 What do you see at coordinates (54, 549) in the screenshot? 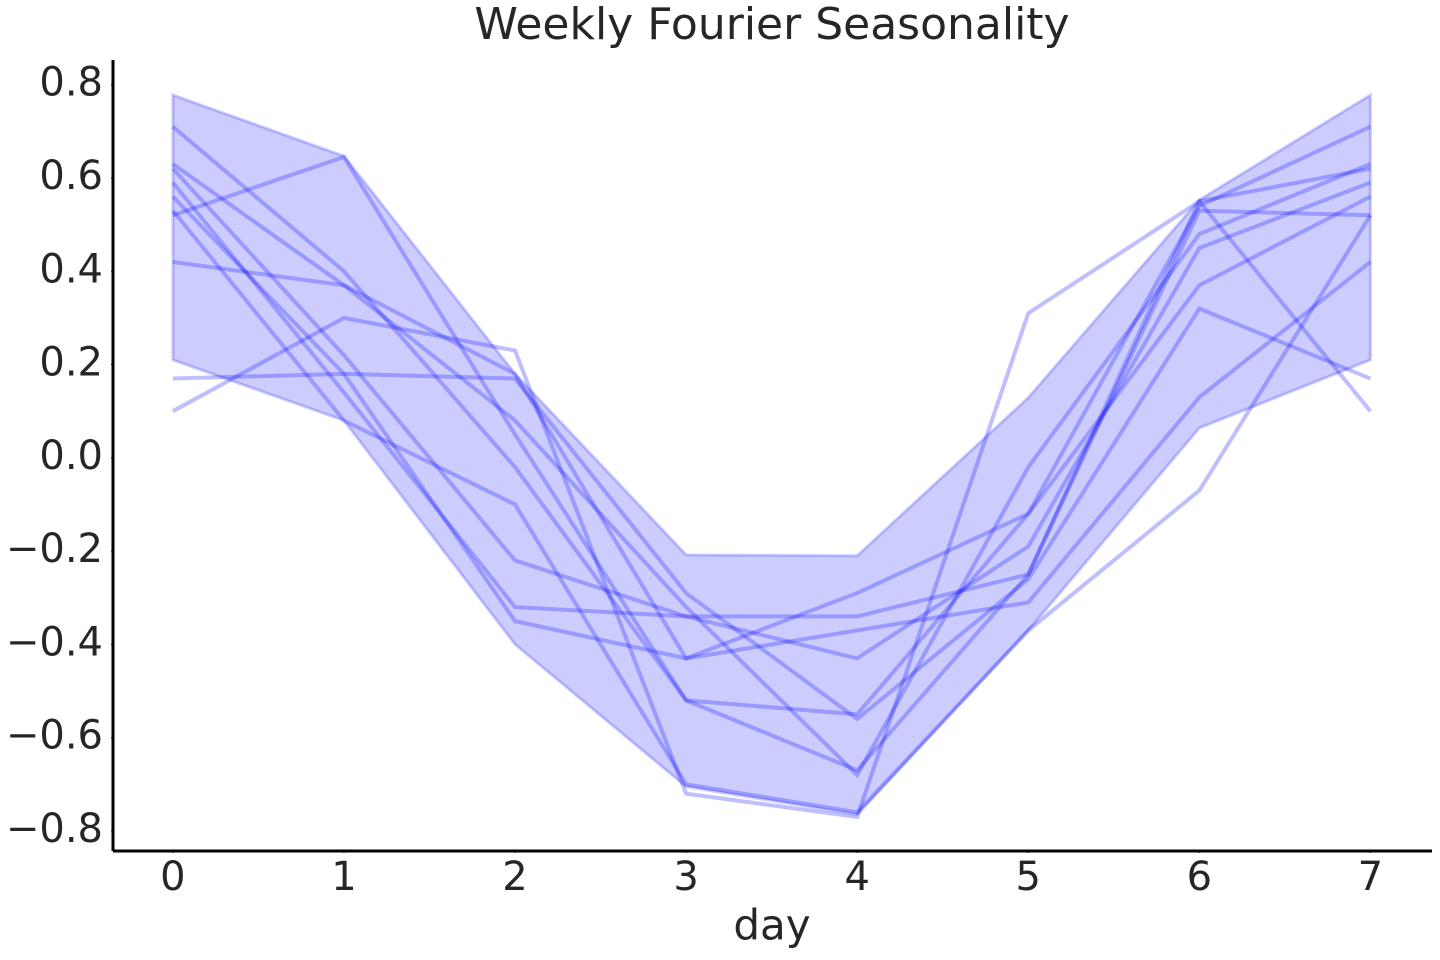
I see `y-tick-label: −0.2` at bounding box center [54, 549].